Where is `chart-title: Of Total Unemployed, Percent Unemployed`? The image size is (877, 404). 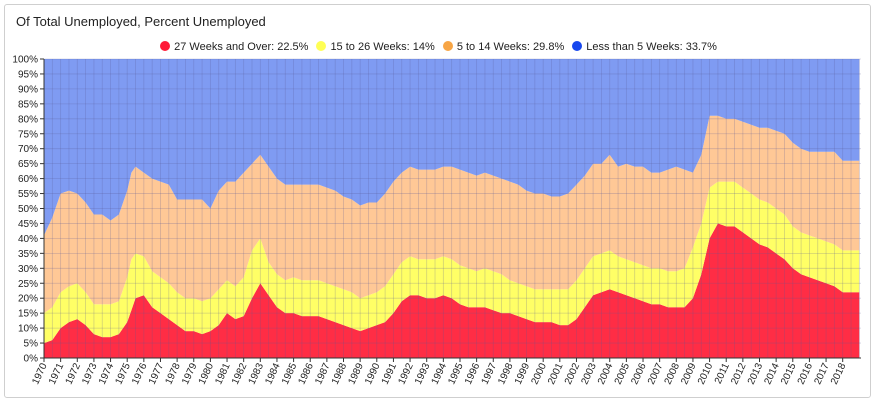 chart-title: Of Total Unemployed, Percent Unemployed is located at coordinates (141, 21).